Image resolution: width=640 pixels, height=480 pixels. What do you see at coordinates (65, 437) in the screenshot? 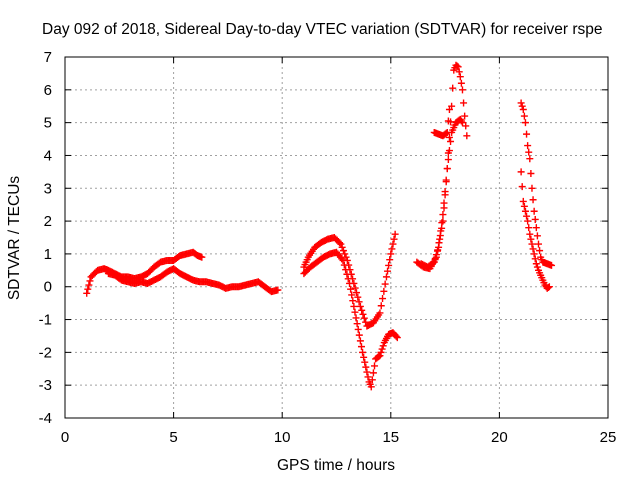
I see `x-tick-label: 0` at bounding box center [65, 437].